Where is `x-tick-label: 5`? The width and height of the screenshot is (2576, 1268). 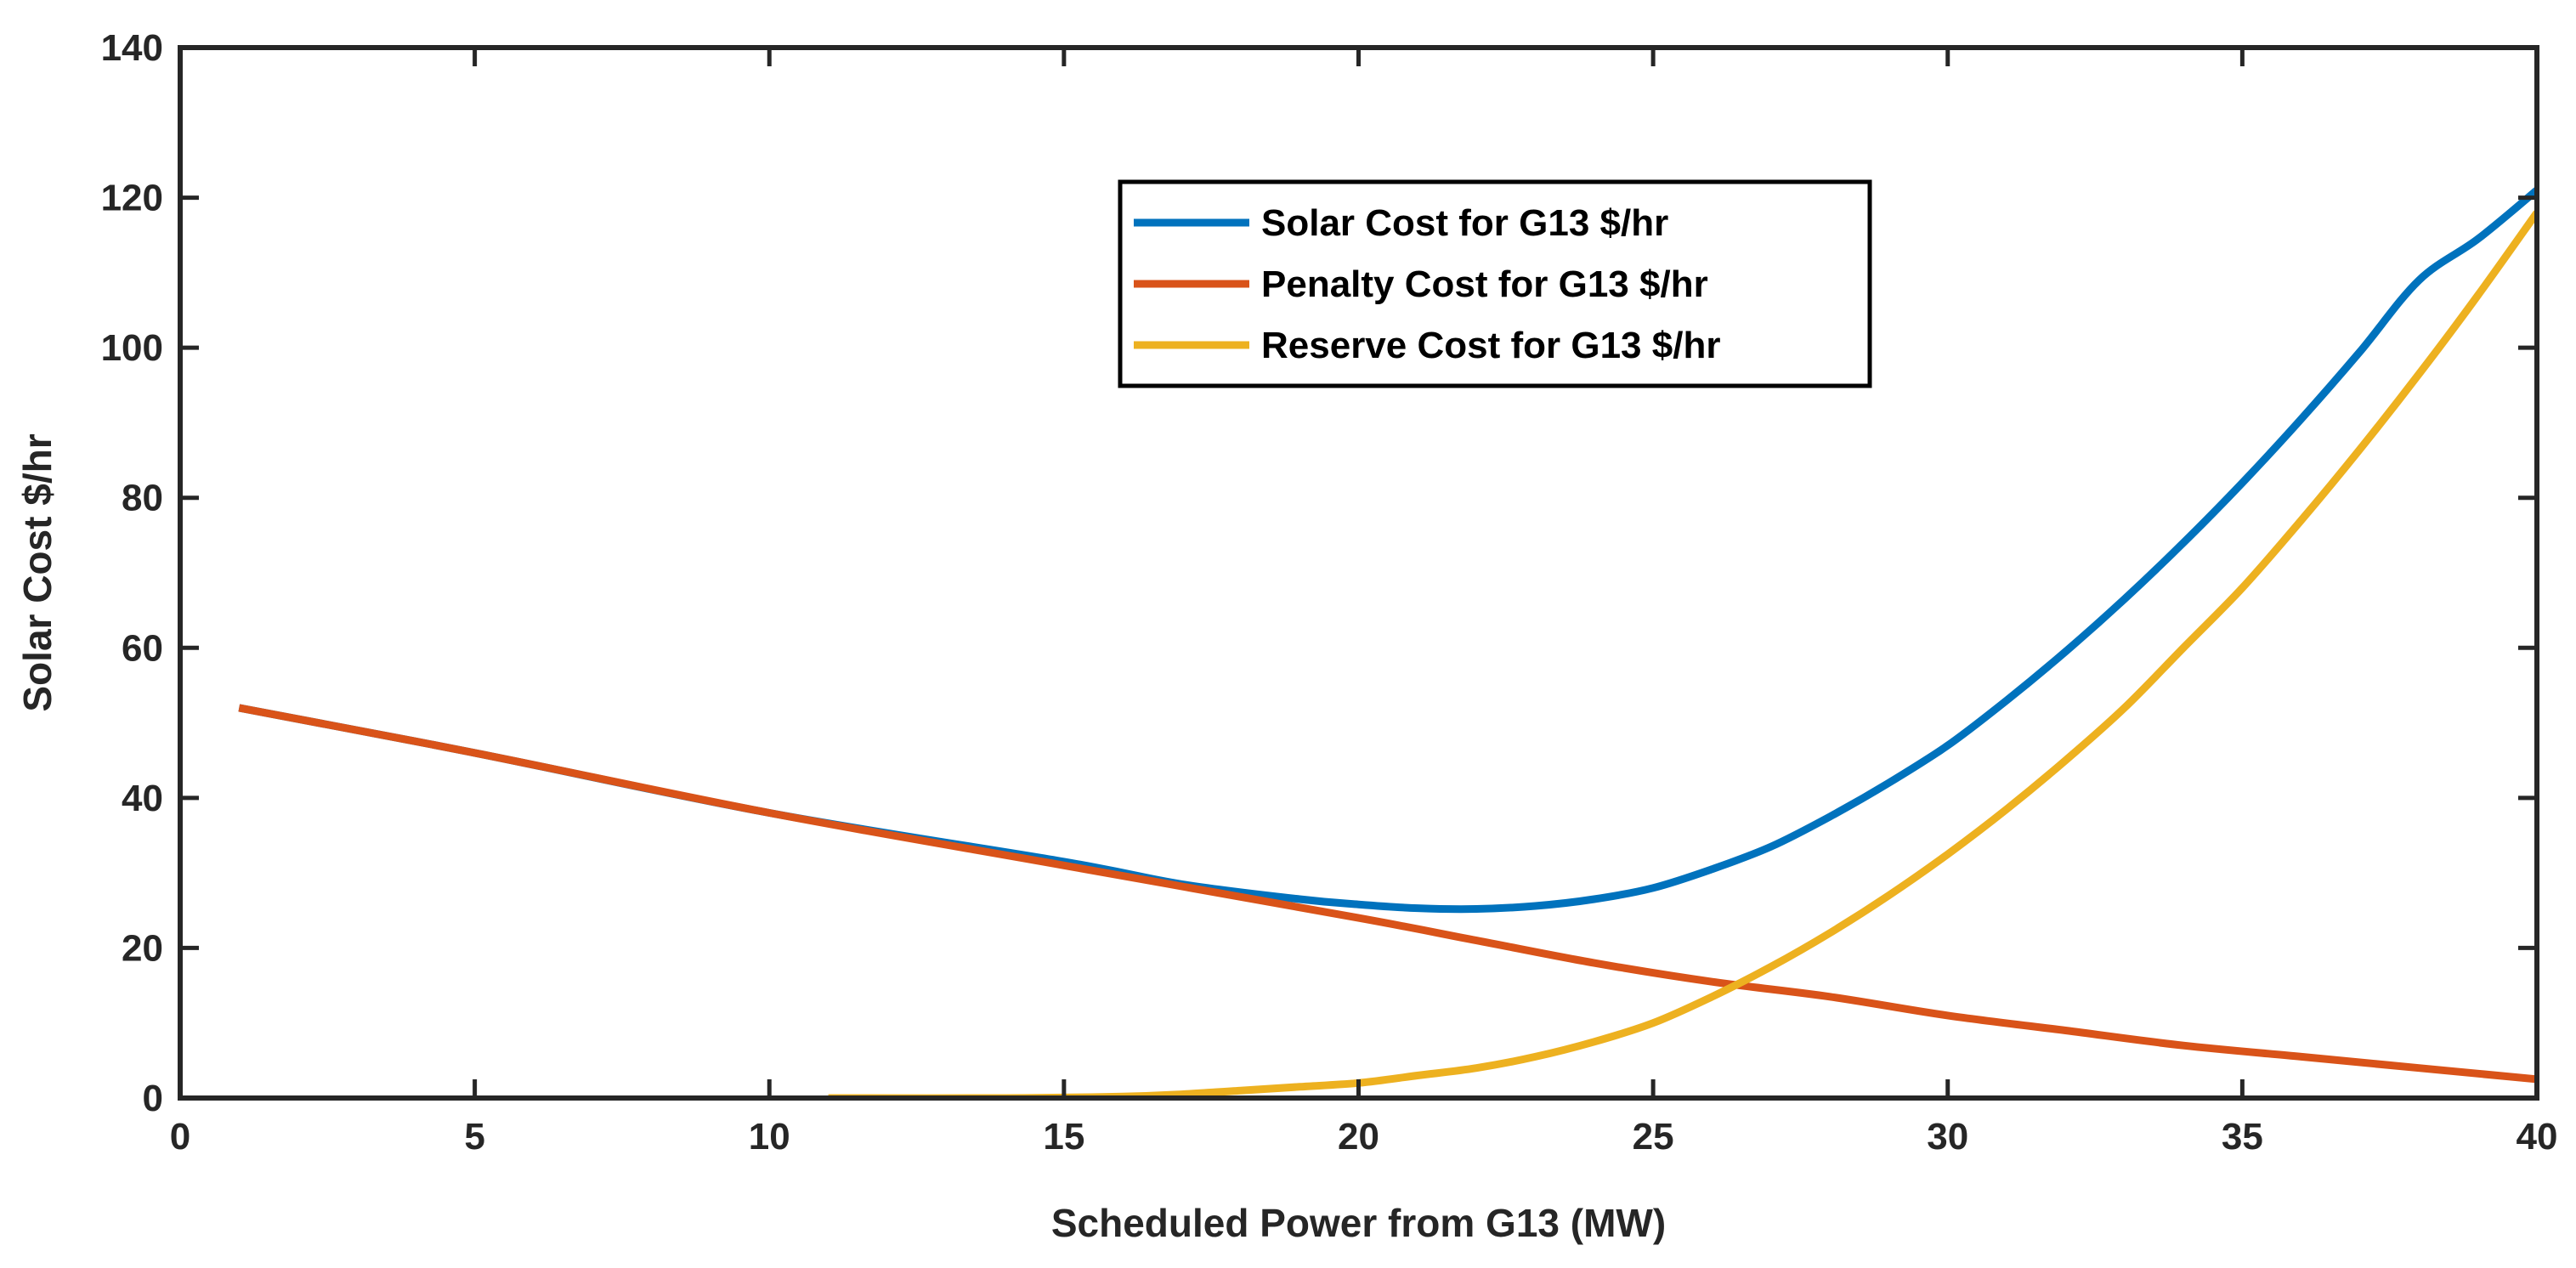
x-tick-label: 5 is located at coordinates (474, 1137).